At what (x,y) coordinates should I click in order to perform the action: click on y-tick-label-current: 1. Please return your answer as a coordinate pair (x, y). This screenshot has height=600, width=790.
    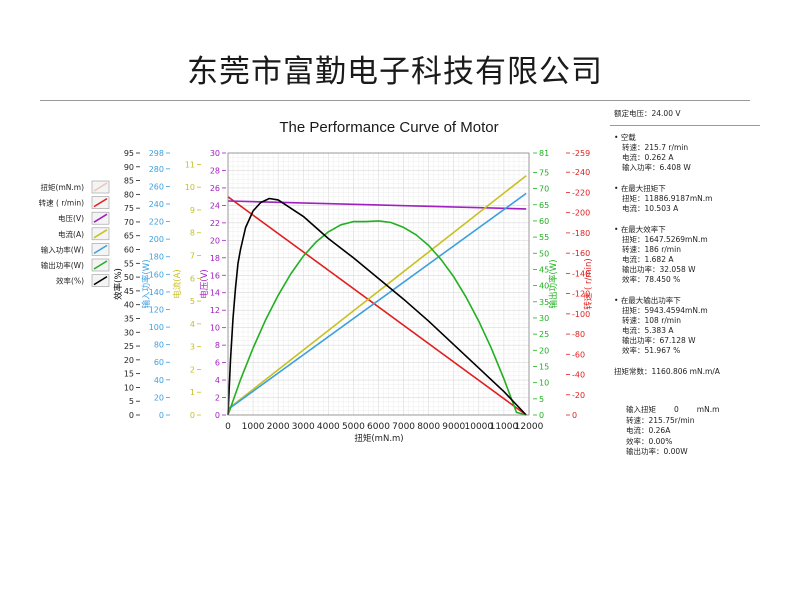
    Looking at the image, I should click on (192, 392).